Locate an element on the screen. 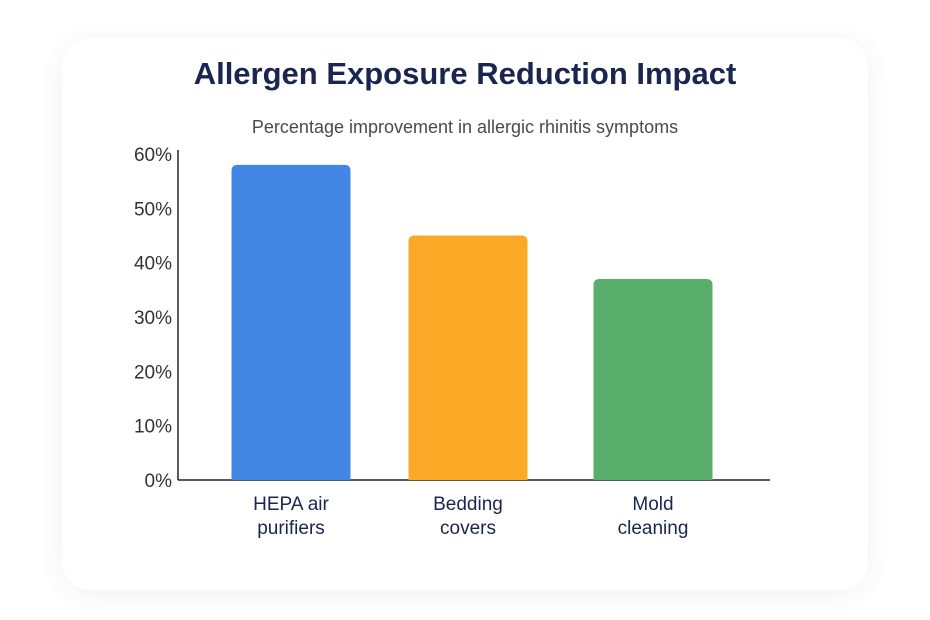 This screenshot has height=620, width=930. x-tick-label: Bedding is located at coordinates (468, 504).